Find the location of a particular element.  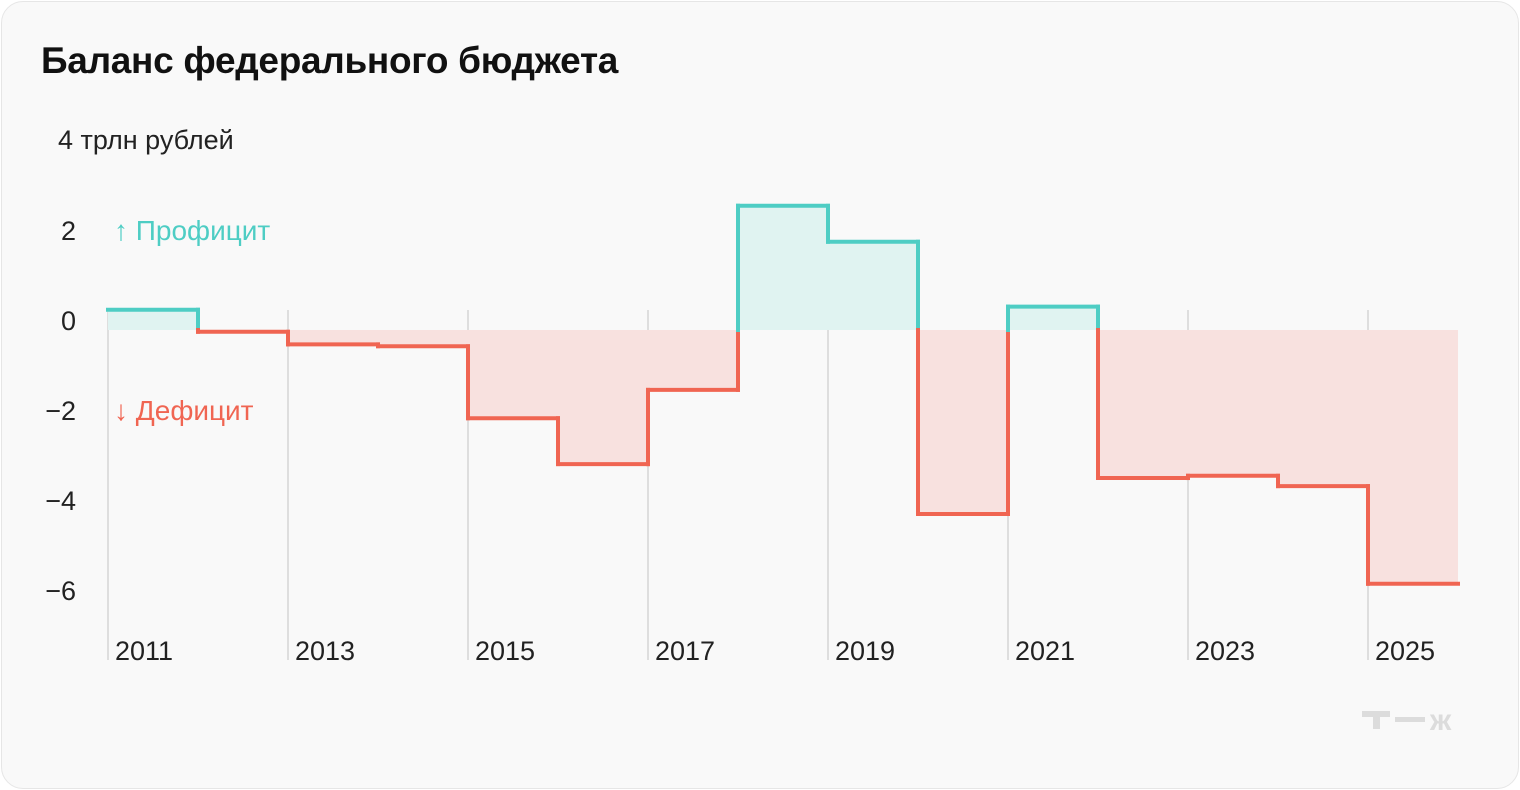

bar-fill-2011 is located at coordinates (153, 319).